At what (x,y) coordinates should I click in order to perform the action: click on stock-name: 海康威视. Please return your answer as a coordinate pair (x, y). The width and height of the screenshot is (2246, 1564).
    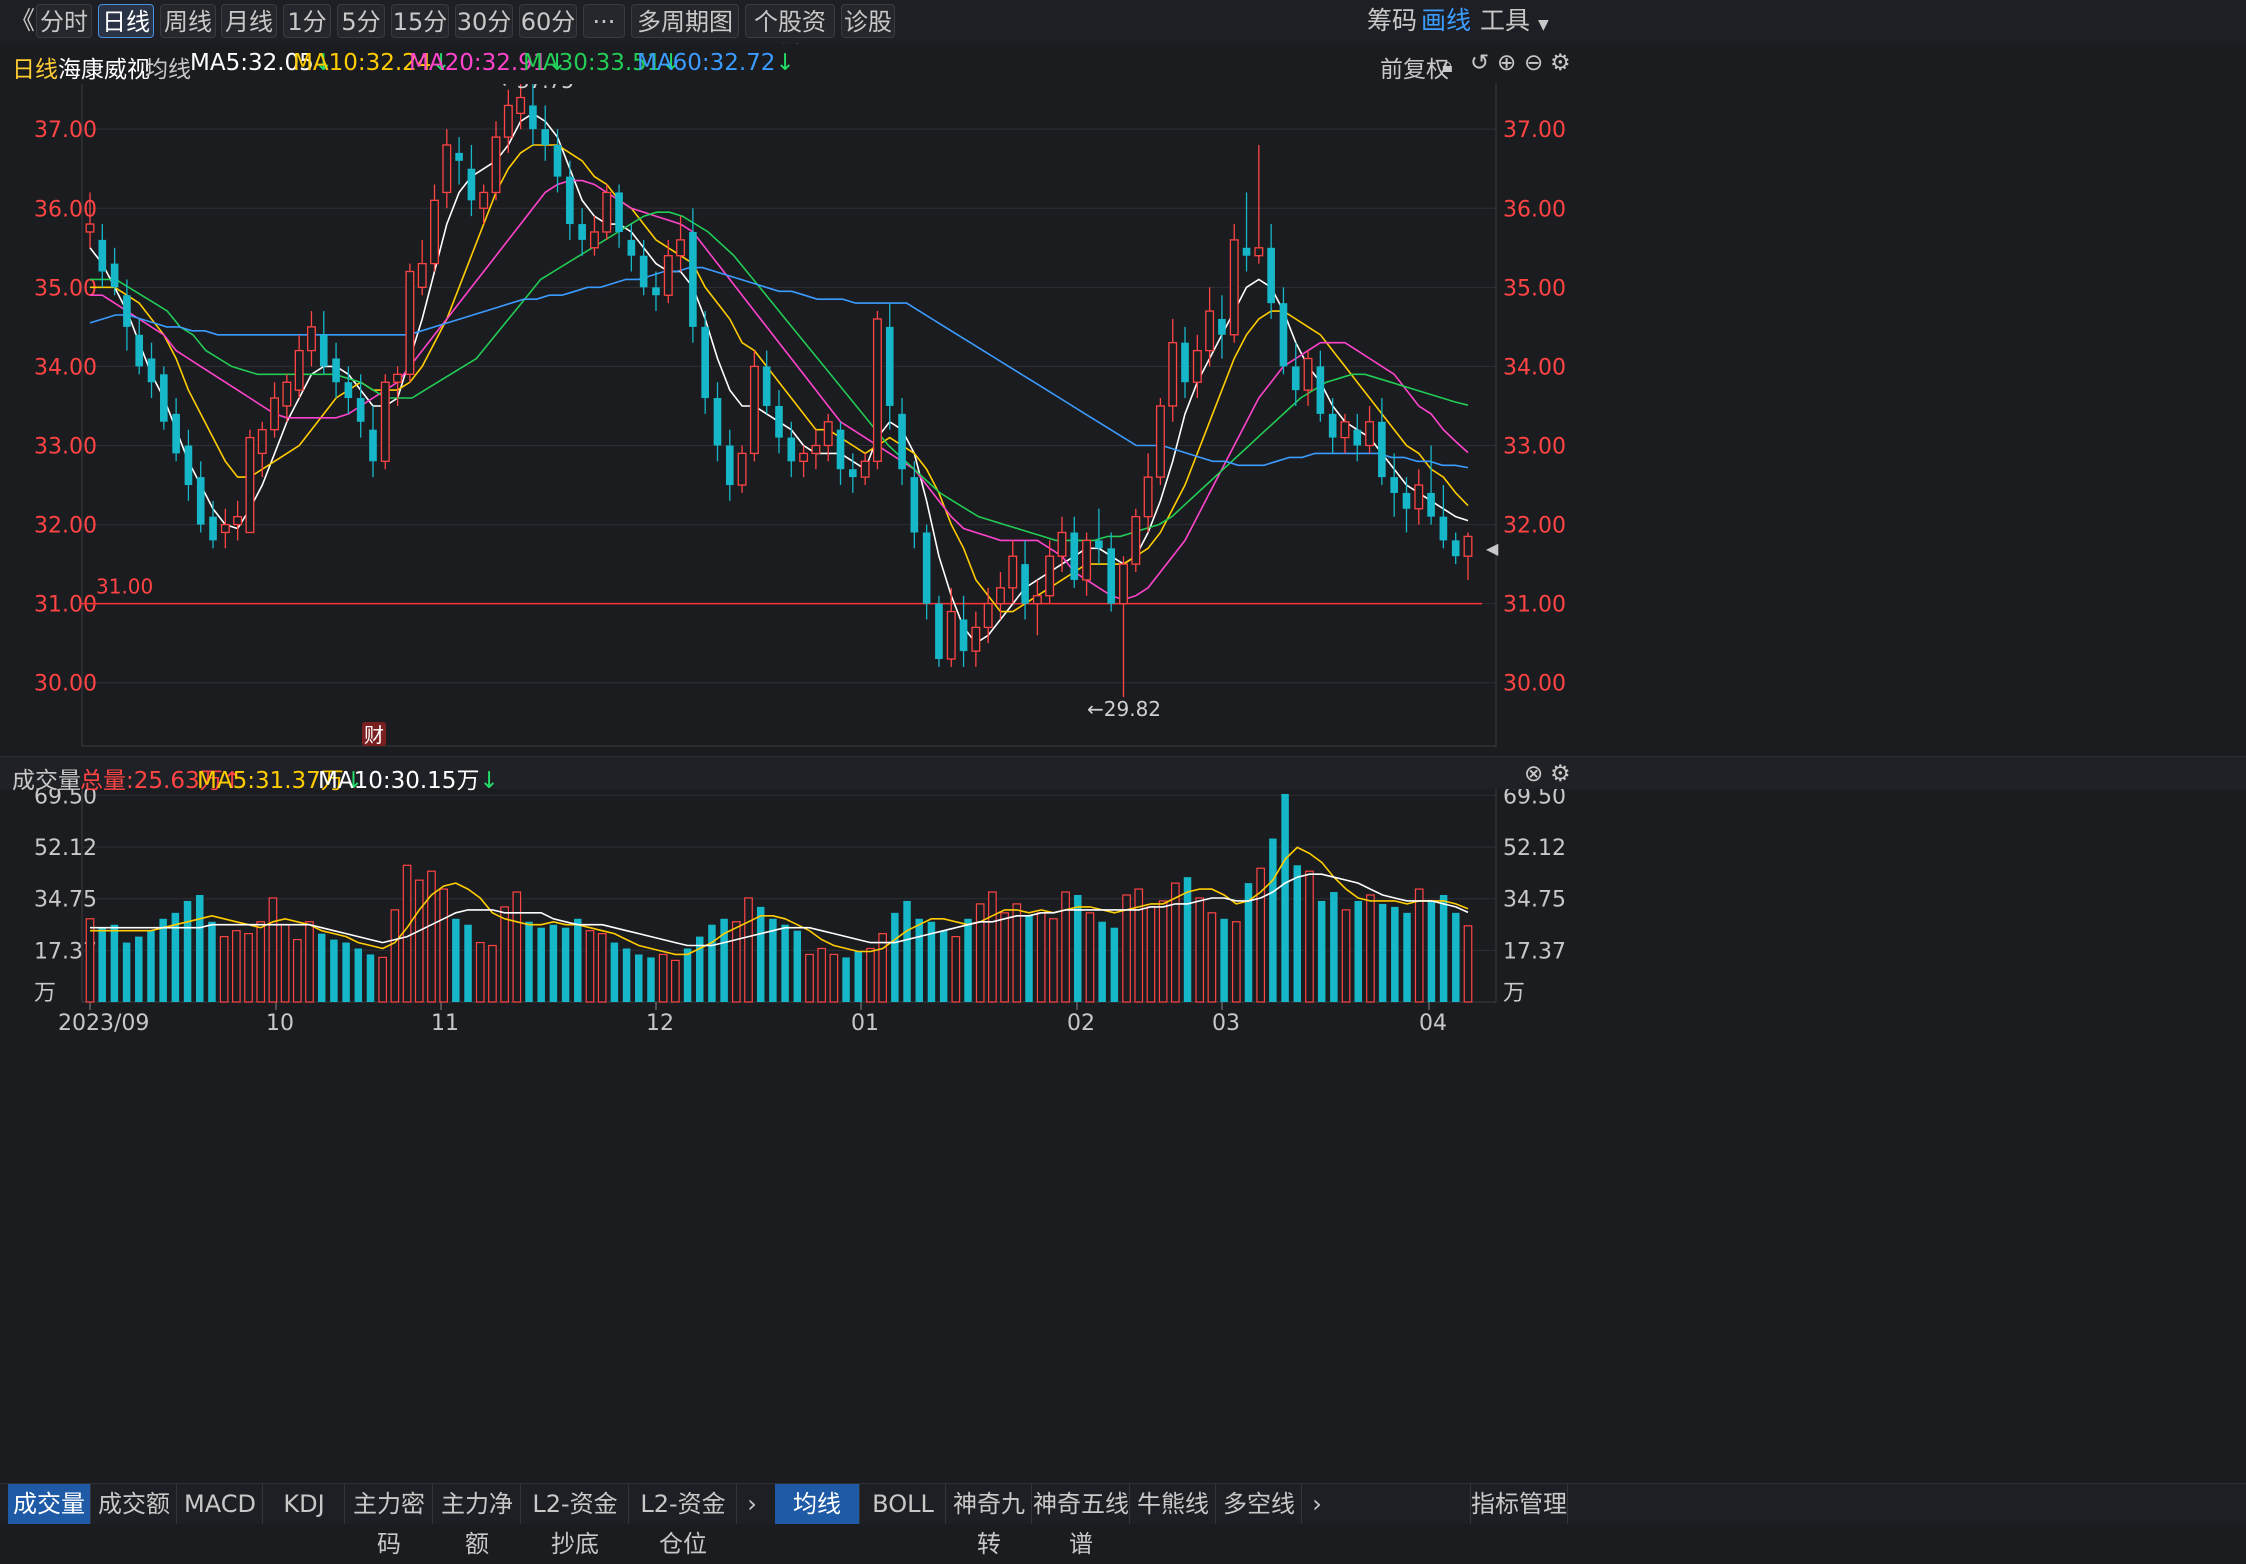
    Looking at the image, I should click on (104, 70).